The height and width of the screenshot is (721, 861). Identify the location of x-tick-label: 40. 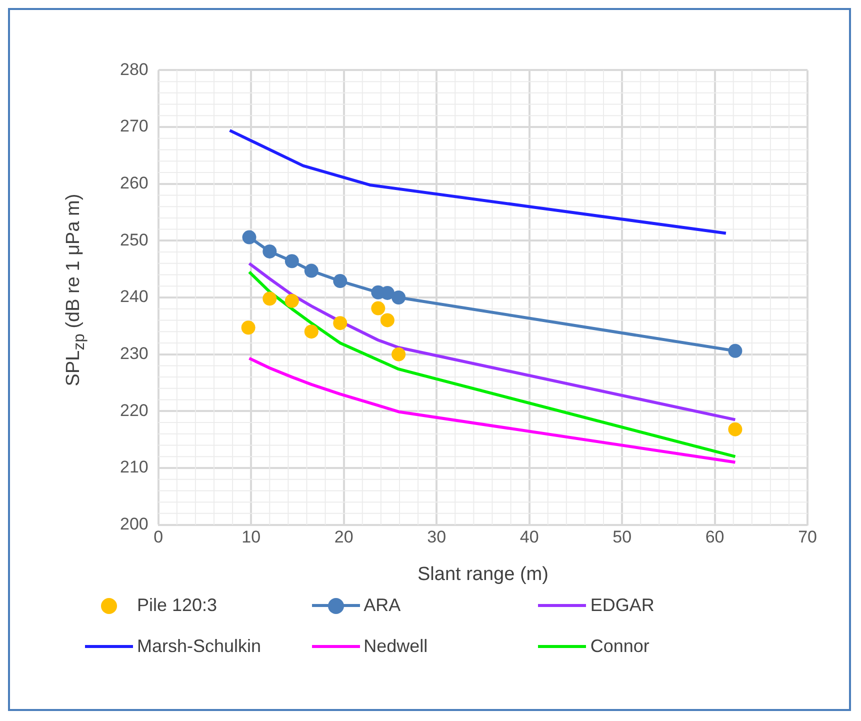
(529, 537).